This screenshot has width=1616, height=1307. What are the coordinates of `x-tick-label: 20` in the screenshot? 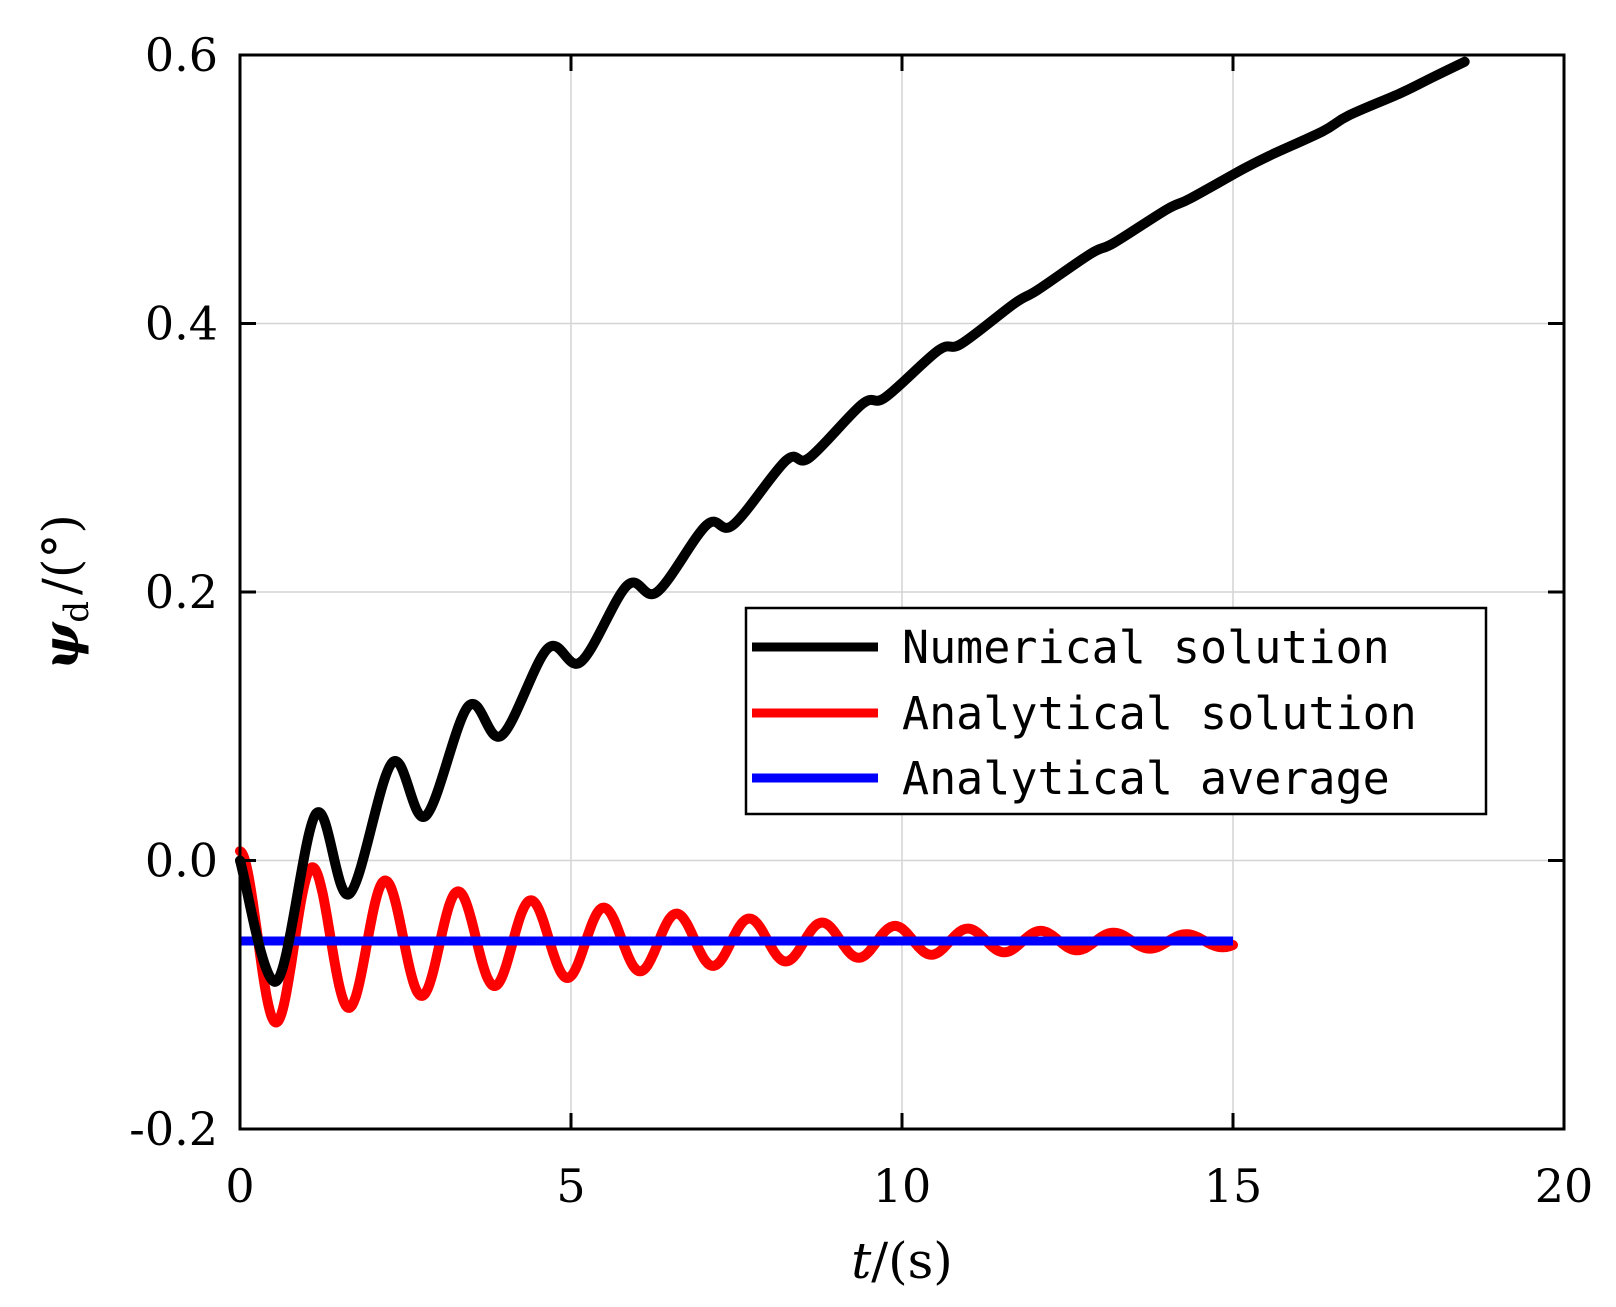 It's located at (1564, 1186).